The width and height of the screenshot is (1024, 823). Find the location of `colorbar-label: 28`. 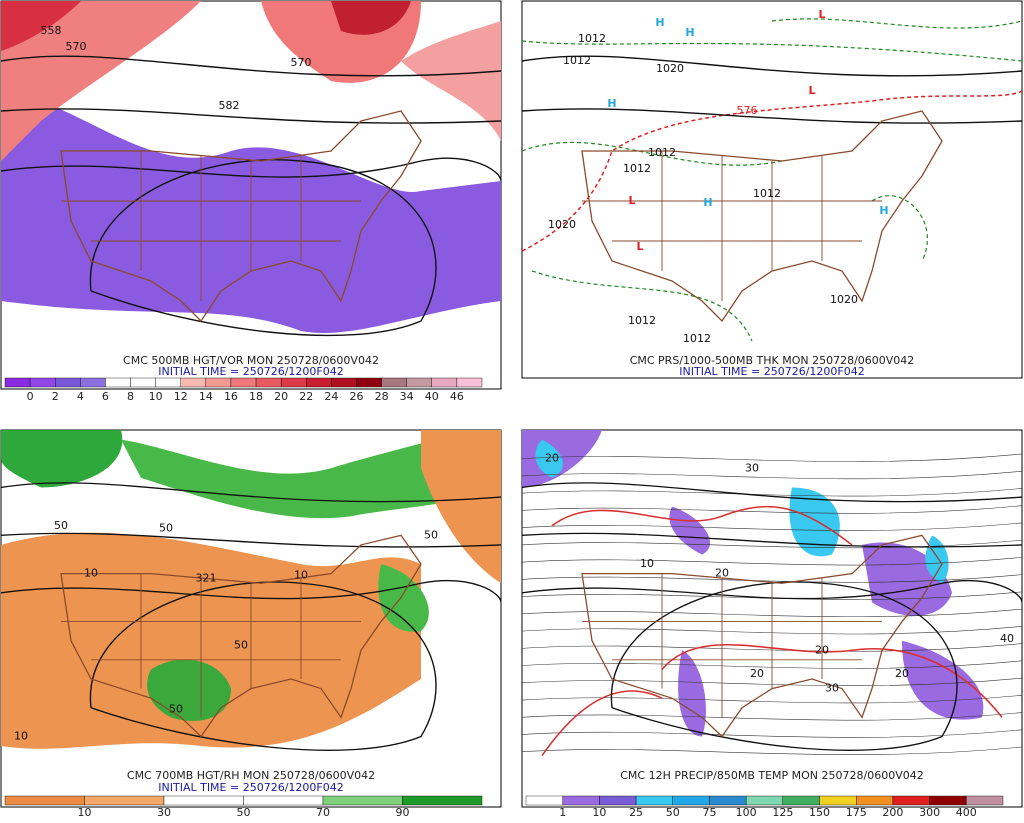

colorbar-label: 28 is located at coordinates (382, 396).